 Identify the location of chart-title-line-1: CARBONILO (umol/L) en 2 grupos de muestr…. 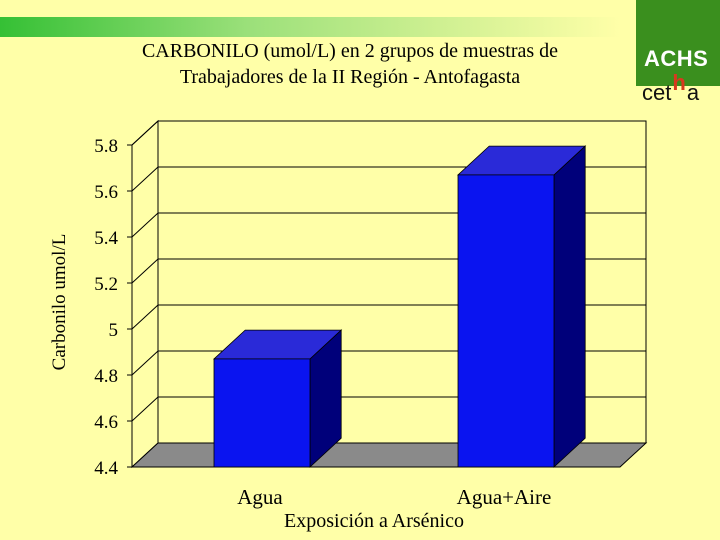
(350, 51).